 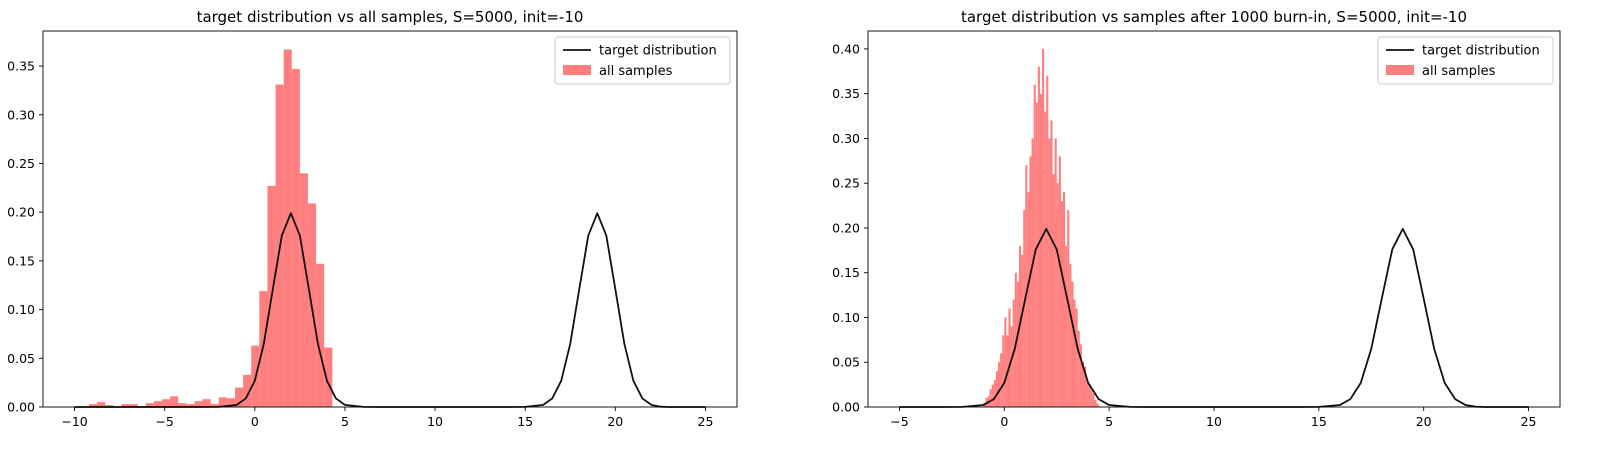 What do you see at coordinates (846, 317) in the screenshot?
I see `y-tick-label: 0.10` at bounding box center [846, 317].